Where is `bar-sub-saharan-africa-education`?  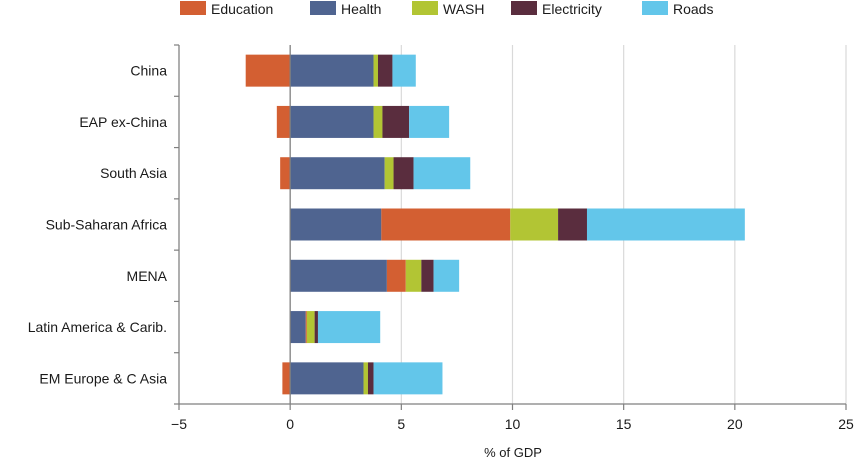
bar-sub-saharan-africa-education is located at coordinates (446, 224).